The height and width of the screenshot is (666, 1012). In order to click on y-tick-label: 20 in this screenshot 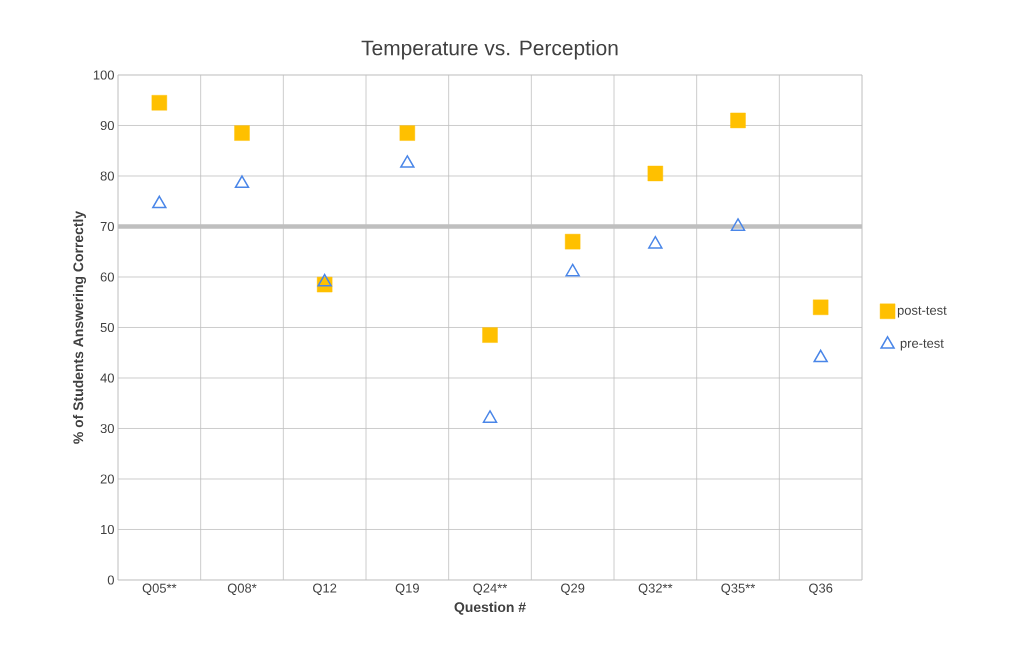, I will do `click(107, 479)`.